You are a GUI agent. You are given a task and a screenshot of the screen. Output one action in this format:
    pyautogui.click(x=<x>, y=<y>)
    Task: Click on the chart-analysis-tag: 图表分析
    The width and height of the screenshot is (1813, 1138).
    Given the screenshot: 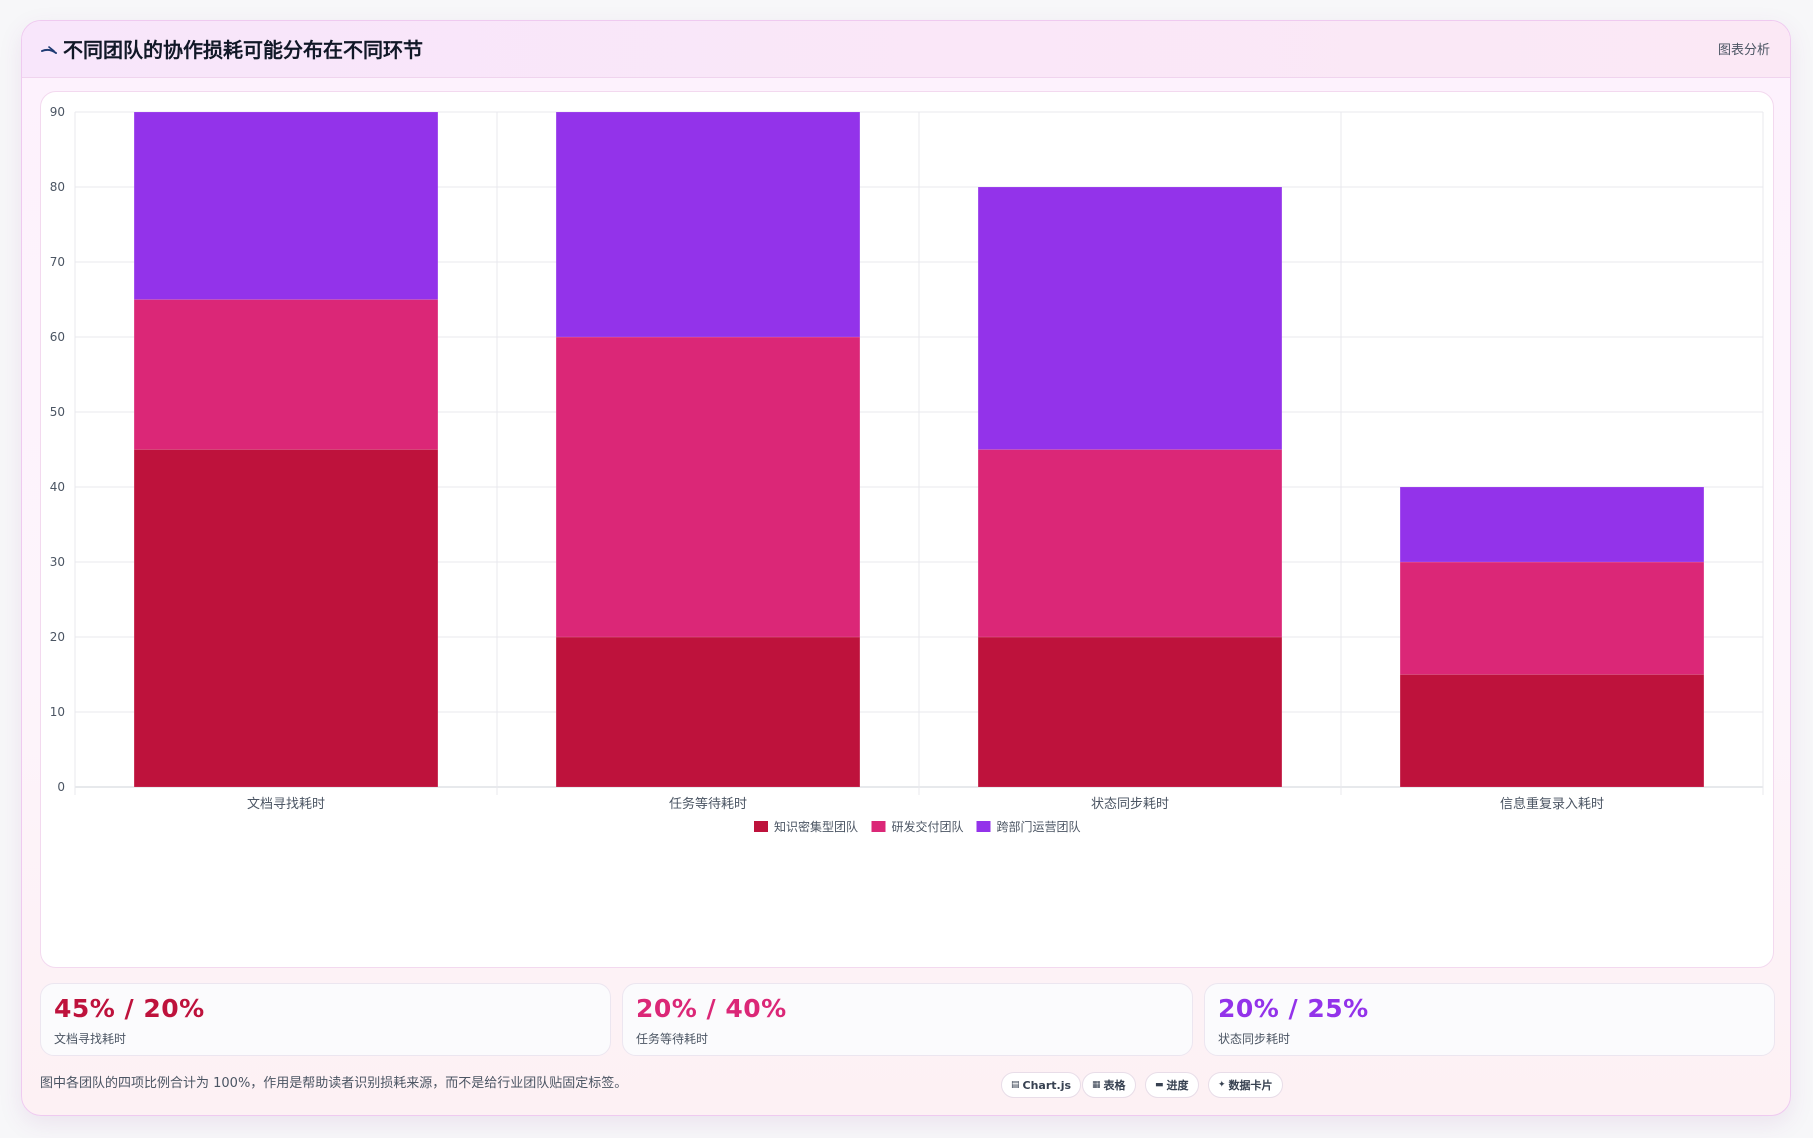 What is the action you would take?
    pyautogui.click(x=1743, y=50)
    